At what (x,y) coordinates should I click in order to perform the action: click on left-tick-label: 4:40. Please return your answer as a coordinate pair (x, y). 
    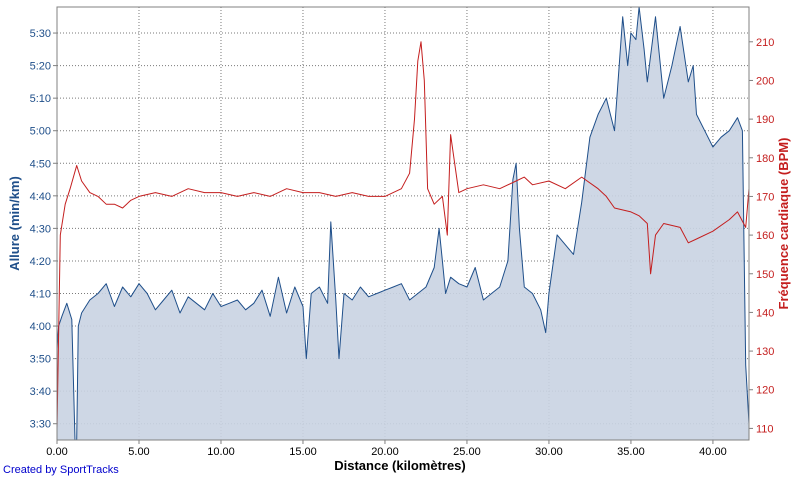
    Looking at the image, I should click on (40, 197).